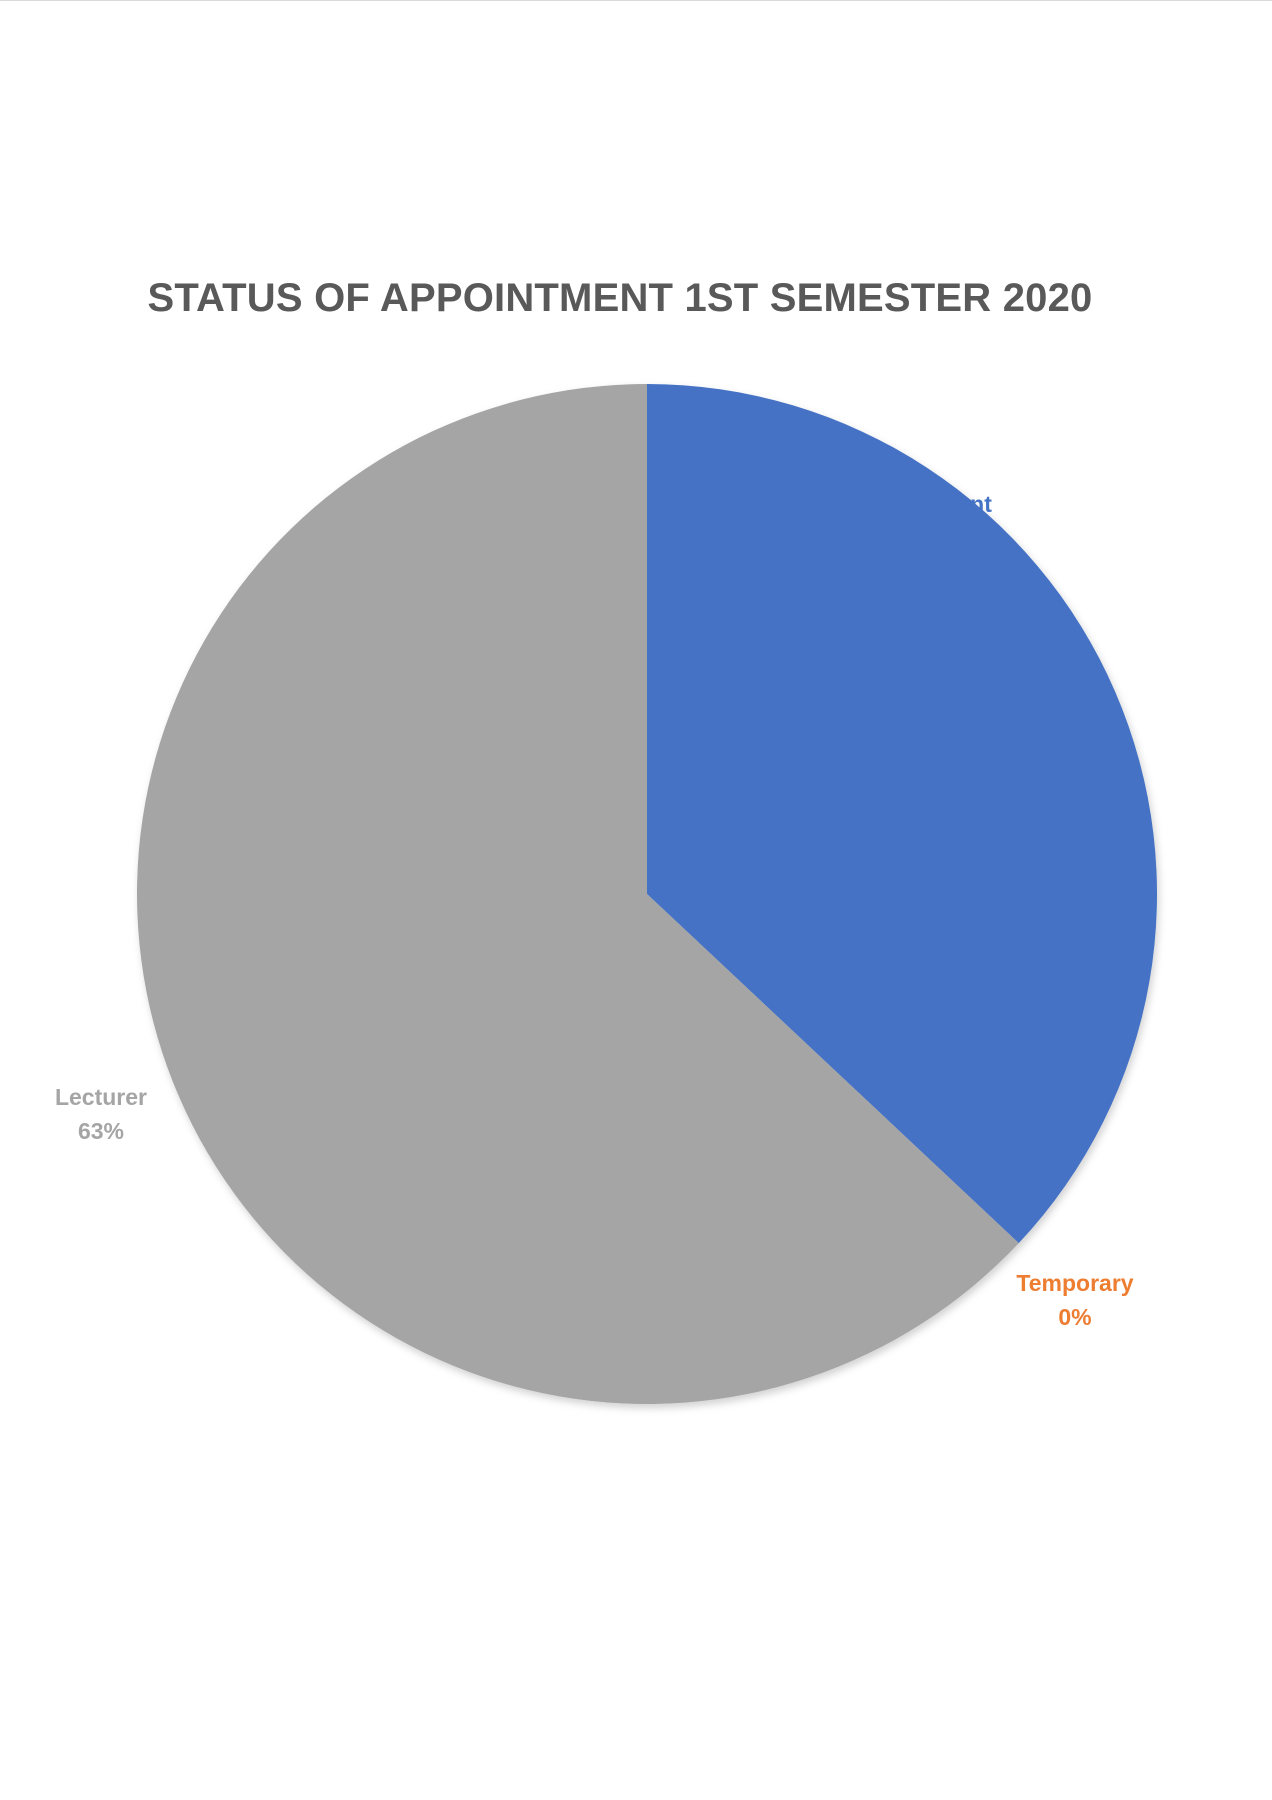 This screenshot has height=1800, width=1272. What do you see at coordinates (1074, 1317) in the screenshot?
I see `slice-label-value: 0%` at bounding box center [1074, 1317].